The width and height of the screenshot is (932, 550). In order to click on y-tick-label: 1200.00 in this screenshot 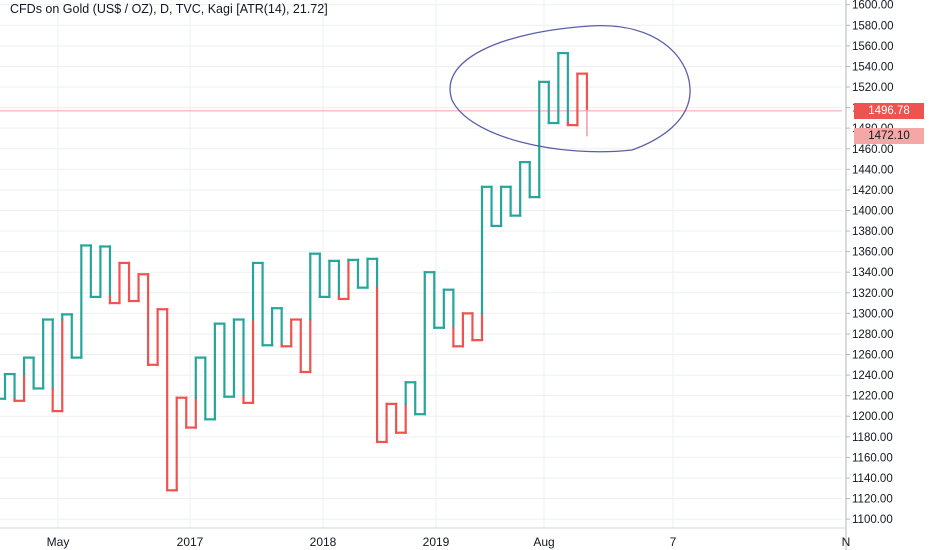, I will do `click(873, 417)`.